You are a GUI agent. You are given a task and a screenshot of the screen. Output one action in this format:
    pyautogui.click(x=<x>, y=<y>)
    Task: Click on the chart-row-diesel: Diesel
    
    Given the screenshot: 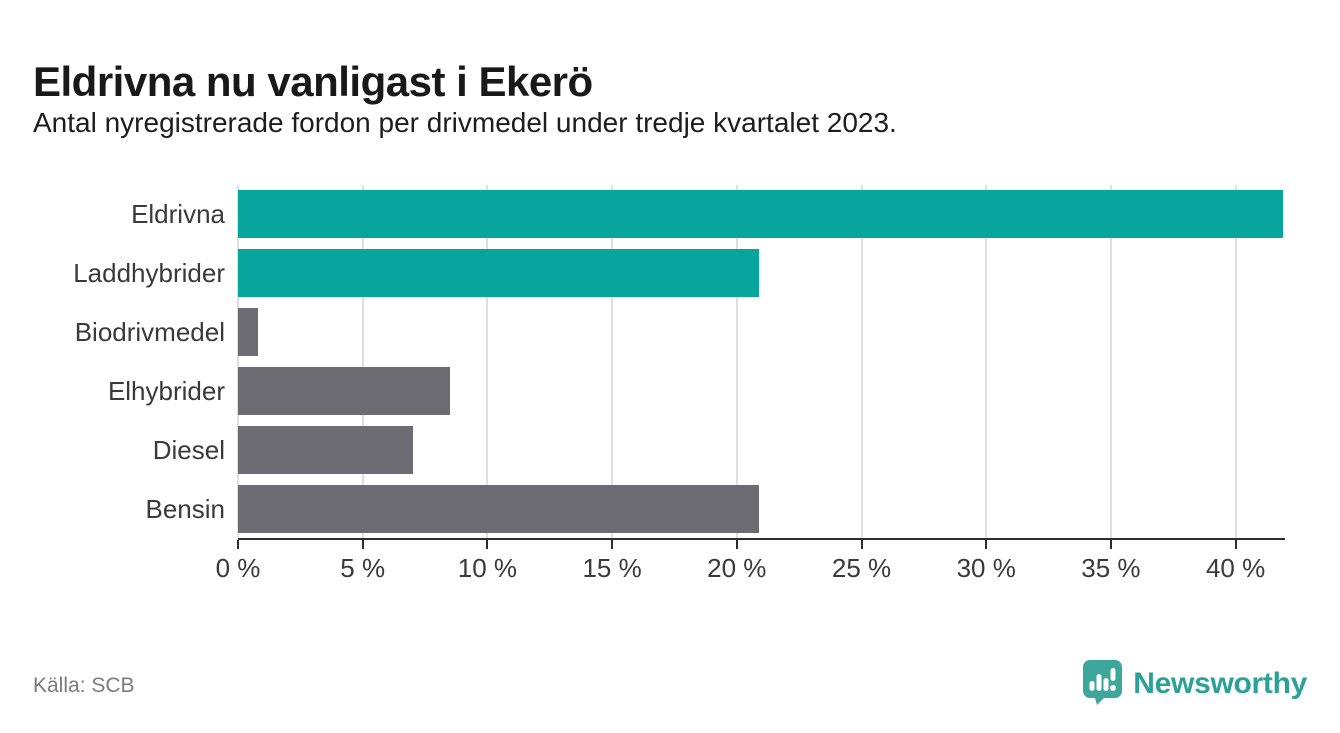 What is the action you would take?
    pyautogui.click(x=670, y=449)
    